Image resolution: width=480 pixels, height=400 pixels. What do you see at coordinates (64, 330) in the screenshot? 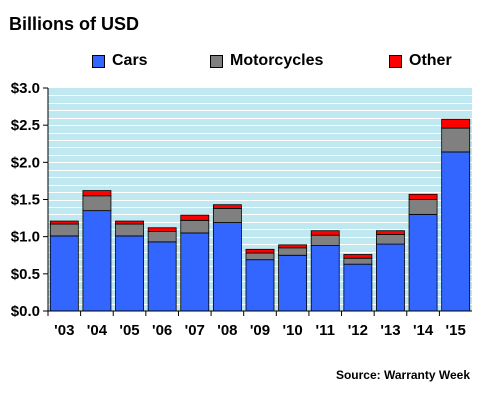
I see `x-tick-label: '03` at bounding box center [64, 330].